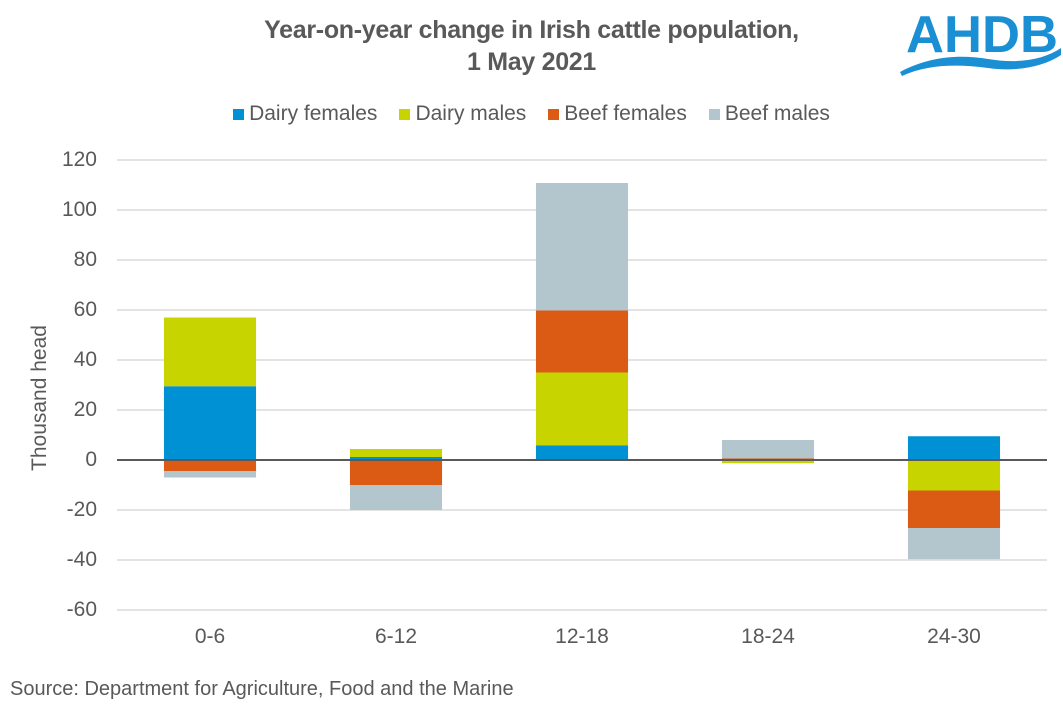 The width and height of the screenshot is (1063, 708). Describe the element at coordinates (85, 409) in the screenshot. I see `y-tick-label: 20` at that location.